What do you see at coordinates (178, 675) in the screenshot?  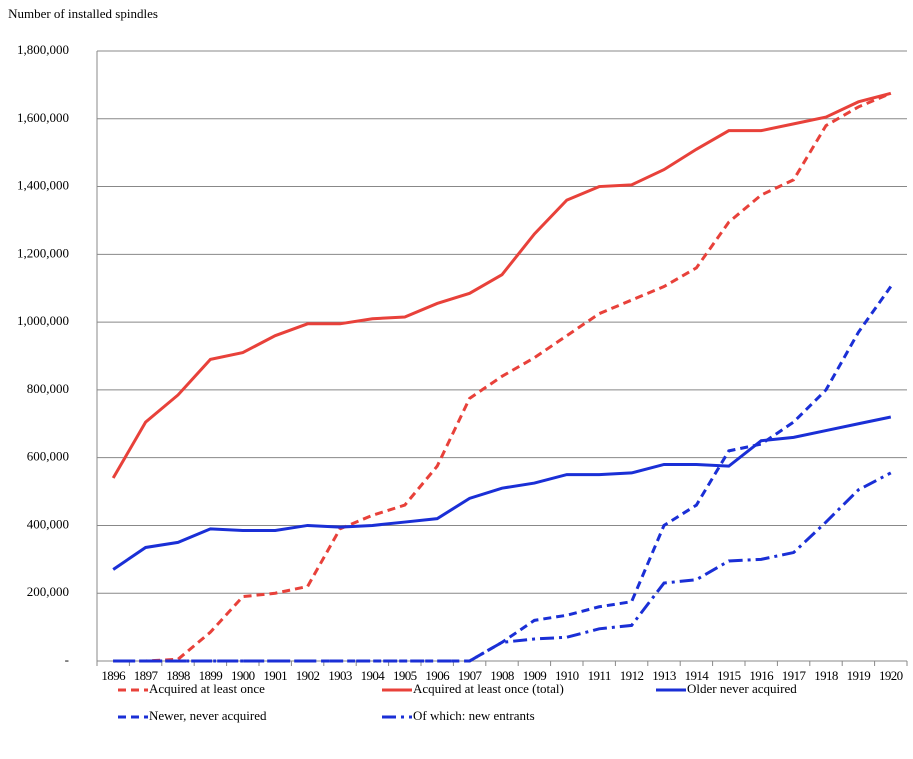 I see `x-tick-label: 1898` at bounding box center [178, 675].